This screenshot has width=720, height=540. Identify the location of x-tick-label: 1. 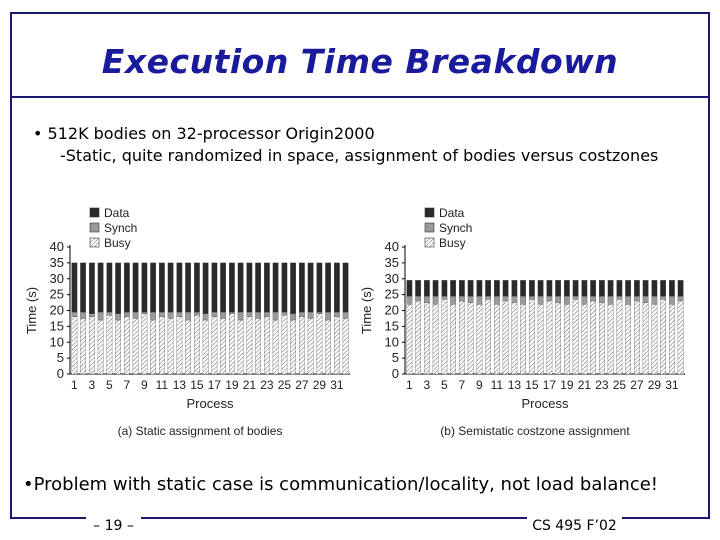
(409, 385).